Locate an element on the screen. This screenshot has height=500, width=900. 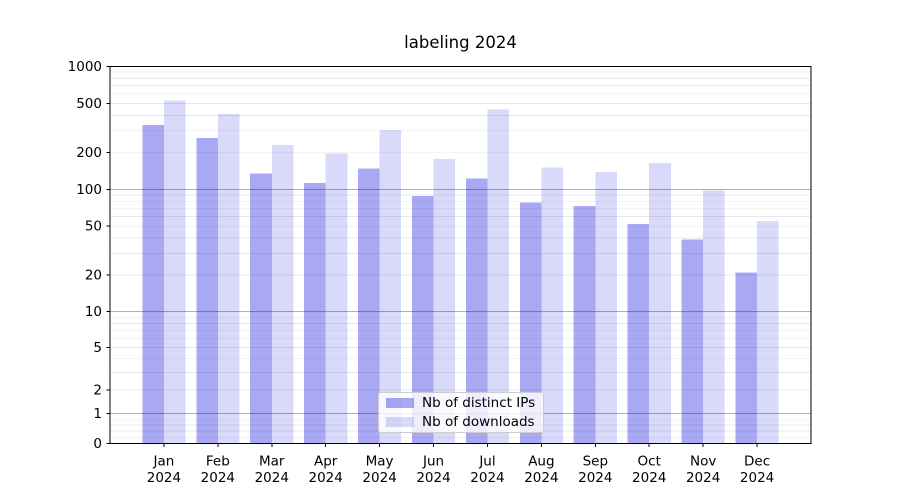
y-tick-label: 2 is located at coordinates (97, 391).